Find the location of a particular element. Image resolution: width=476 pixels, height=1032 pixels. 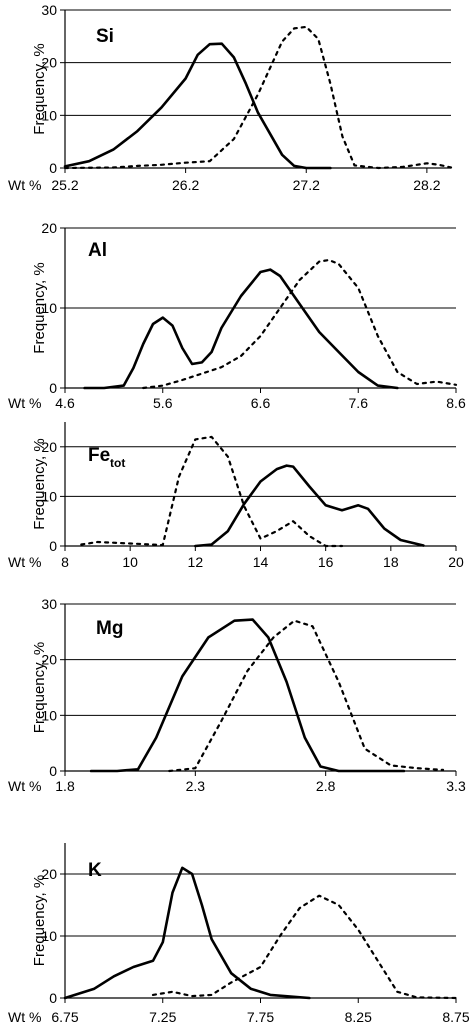

x-tick-label: 5.6 is located at coordinates (163, 403).